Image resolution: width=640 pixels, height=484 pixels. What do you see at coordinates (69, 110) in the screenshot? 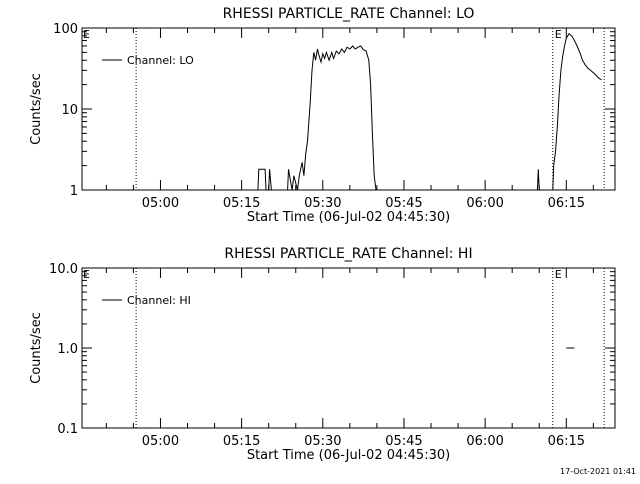
I see `y-tick-label: 10` at bounding box center [69, 110].